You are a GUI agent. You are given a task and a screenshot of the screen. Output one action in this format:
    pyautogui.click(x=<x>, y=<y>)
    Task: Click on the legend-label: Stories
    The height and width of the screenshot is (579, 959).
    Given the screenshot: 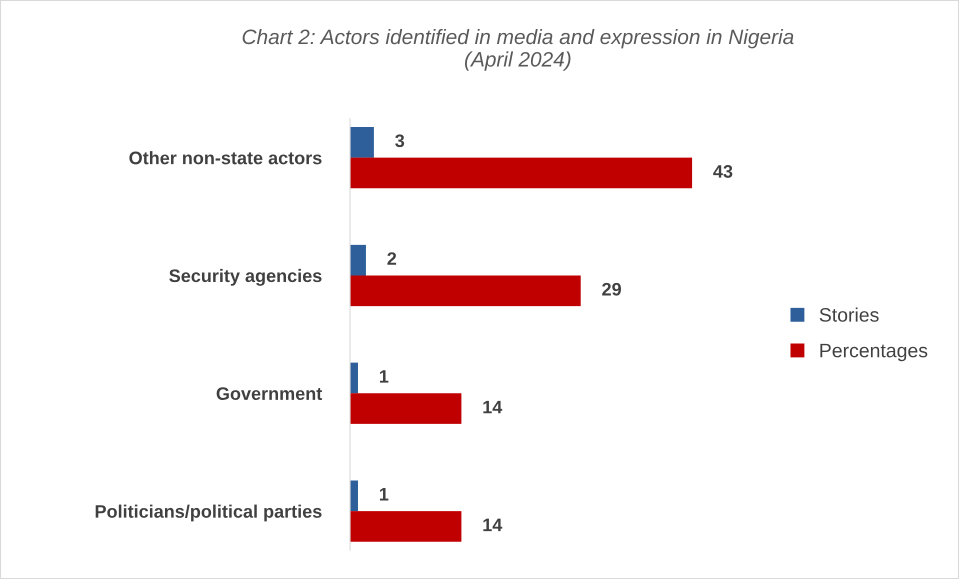 What is the action you would take?
    pyautogui.click(x=849, y=314)
    